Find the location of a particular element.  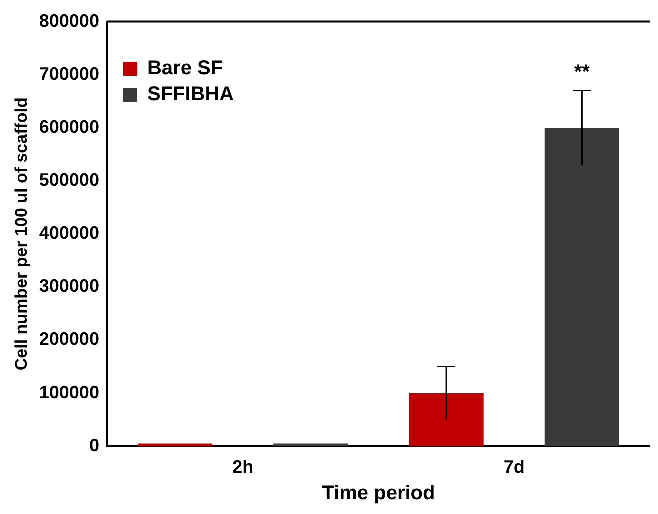

y-tick-label: 100000 is located at coordinates (69, 392).